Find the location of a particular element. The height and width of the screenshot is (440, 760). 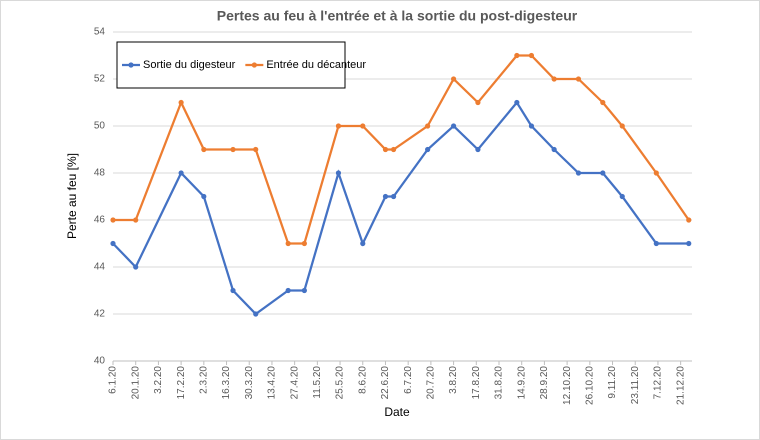

y-tick-label: 50 is located at coordinates (100, 126).